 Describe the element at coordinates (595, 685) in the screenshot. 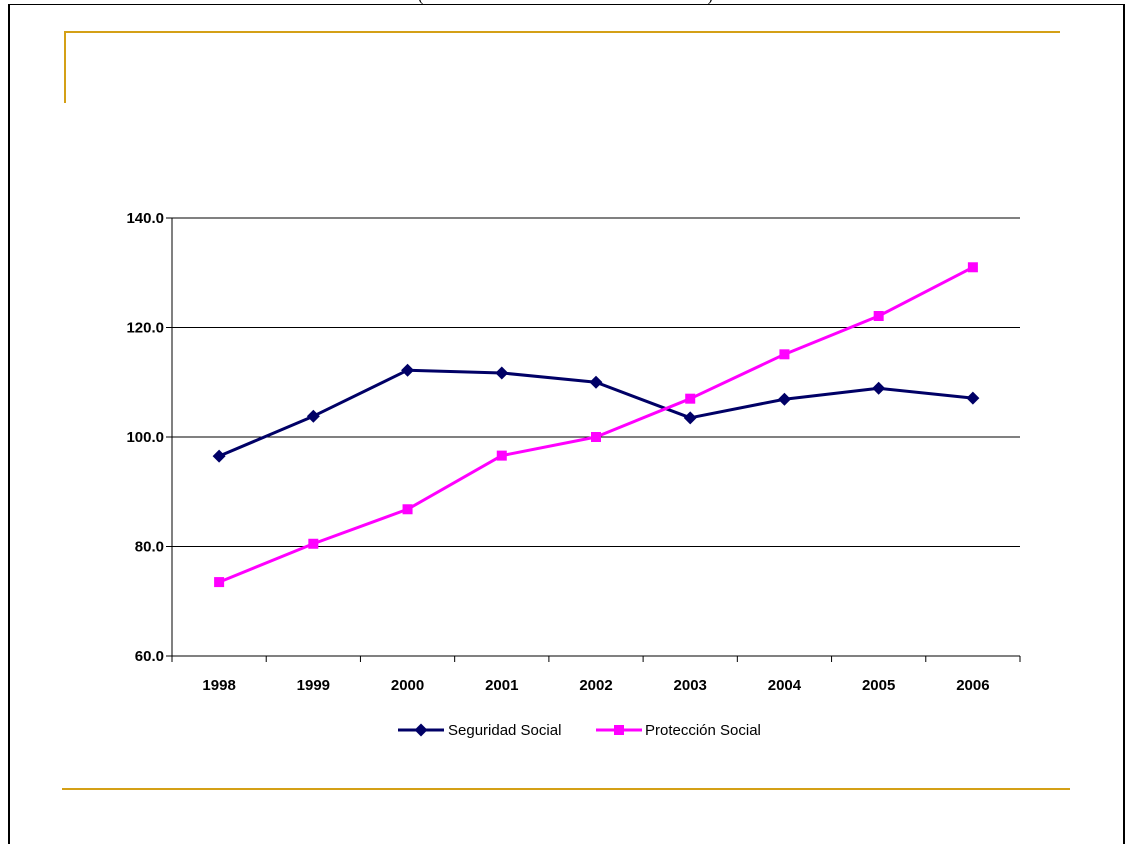

I see `x-tick-label: 2002` at that location.